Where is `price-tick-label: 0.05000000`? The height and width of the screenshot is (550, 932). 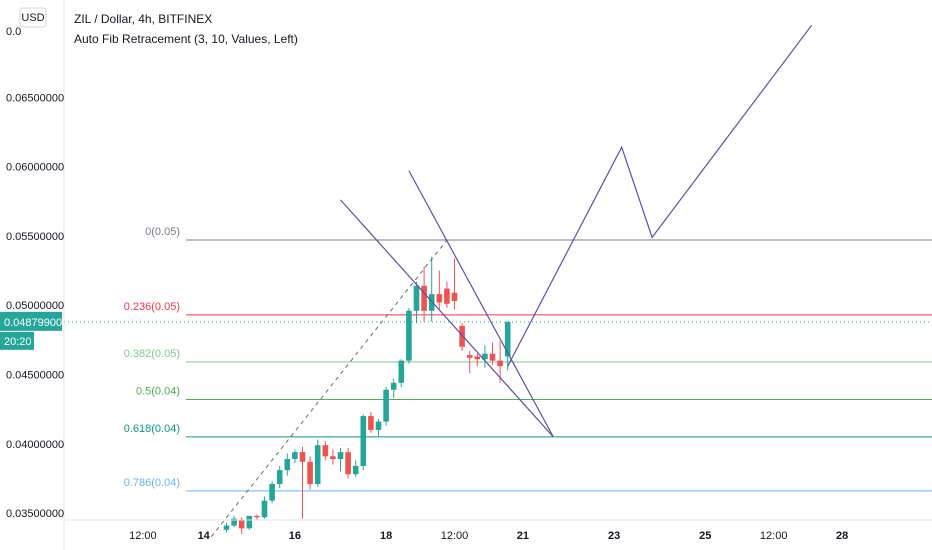 price-tick-label: 0.05000000 is located at coordinates (35, 306).